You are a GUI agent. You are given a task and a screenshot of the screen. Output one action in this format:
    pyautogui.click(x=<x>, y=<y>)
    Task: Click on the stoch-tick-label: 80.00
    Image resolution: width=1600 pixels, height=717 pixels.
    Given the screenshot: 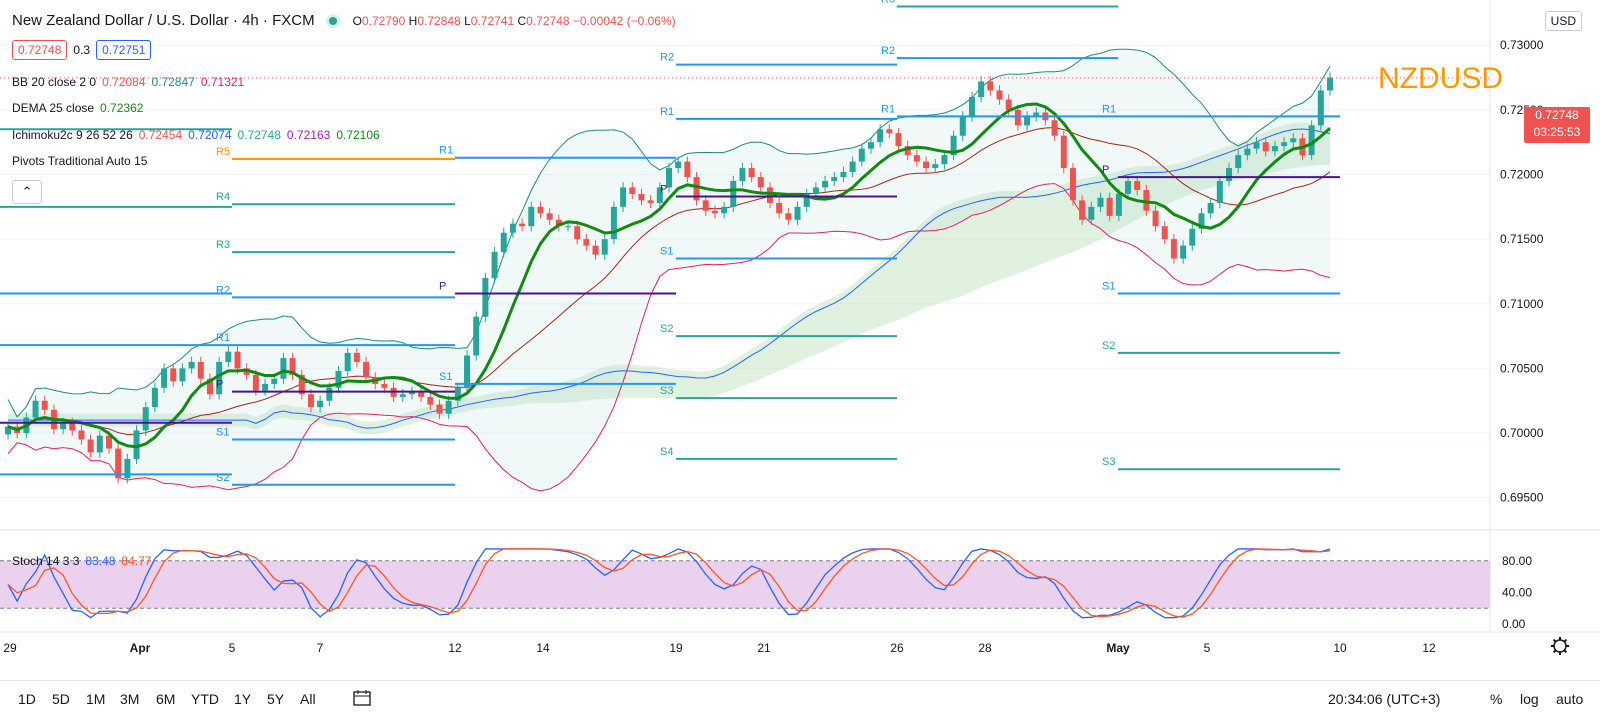 What is the action you would take?
    pyautogui.click(x=1517, y=561)
    